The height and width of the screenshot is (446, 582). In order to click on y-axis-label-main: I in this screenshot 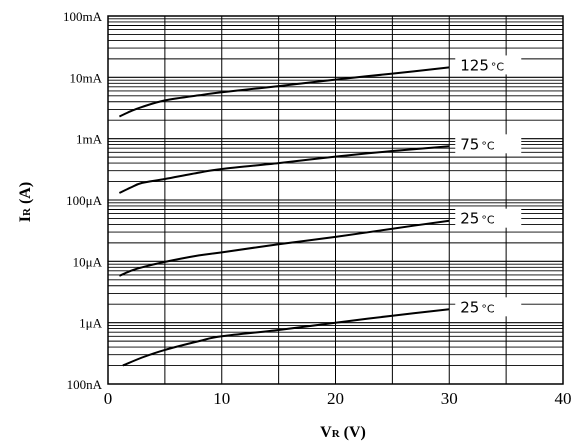, I will do `click(25, 219)`.